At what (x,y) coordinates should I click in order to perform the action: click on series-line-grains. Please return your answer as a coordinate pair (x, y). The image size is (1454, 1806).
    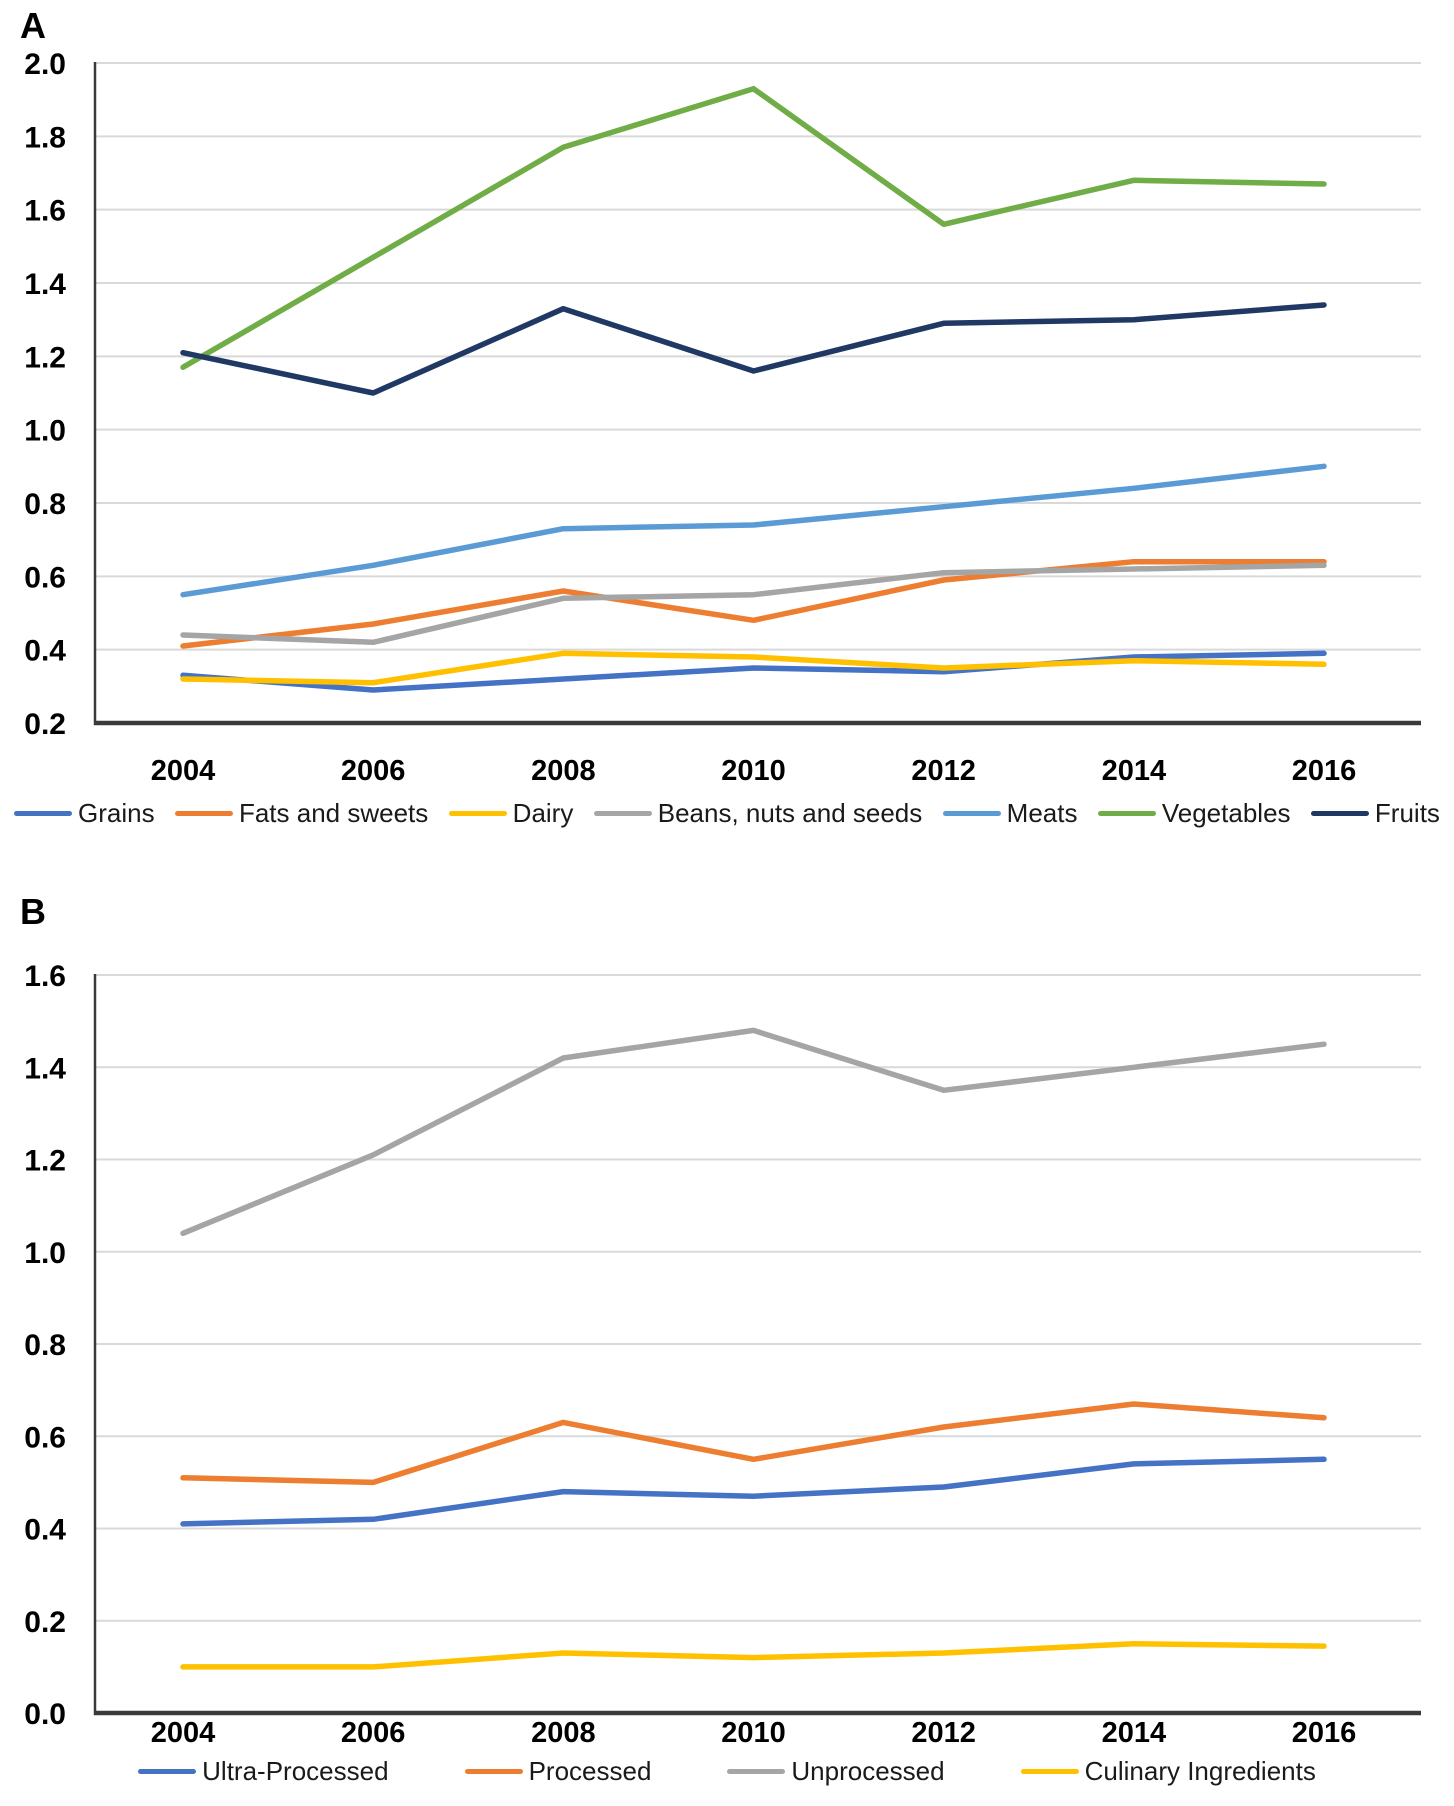
    Looking at the image, I should click on (753, 671).